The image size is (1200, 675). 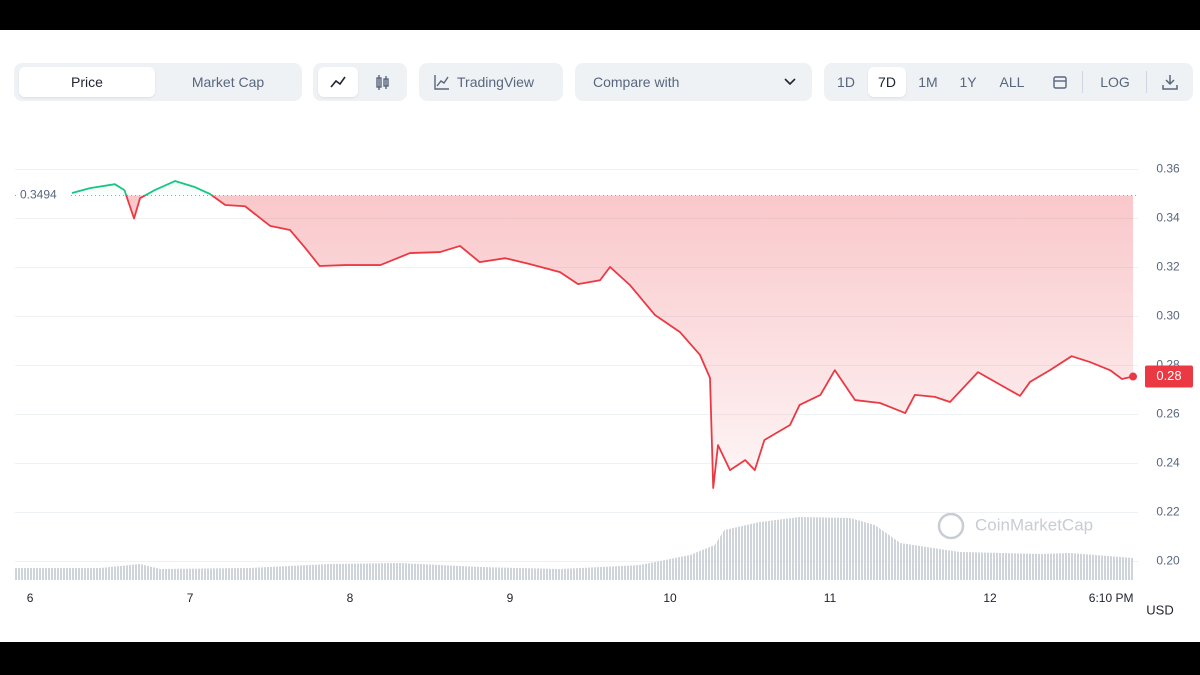 What do you see at coordinates (968, 82) in the screenshot?
I see `range: 1Y` at bounding box center [968, 82].